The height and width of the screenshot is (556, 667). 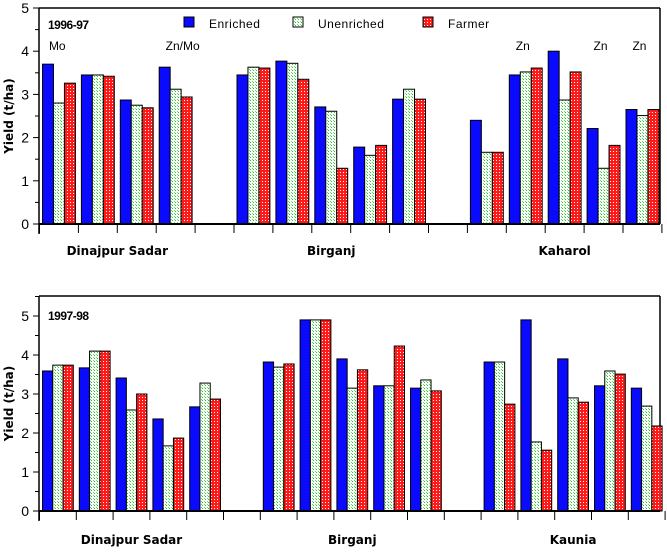 What do you see at coordinates (25, 316) in the screenshot?
I see `y-tick-label: 5` at bounding box center [25, 316].